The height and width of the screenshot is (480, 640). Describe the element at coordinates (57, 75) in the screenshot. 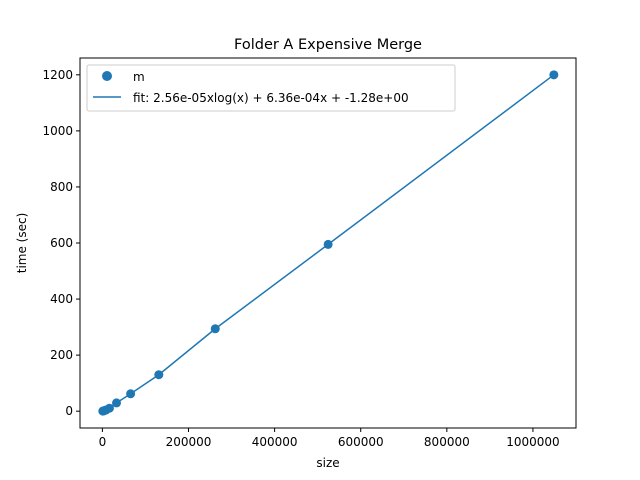

I see `y-tick-label: 1200` at that location.